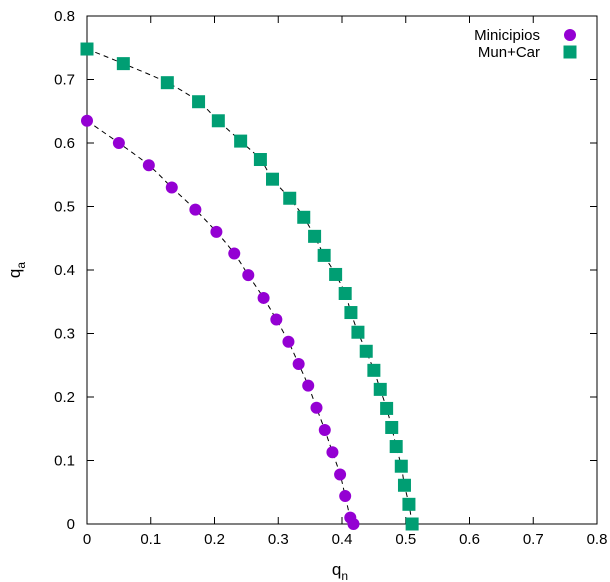 The height and width of the screenshot is (582, 610). What do you see at coordinates (71, 524) in the screenshot?
I see `y-tick-label: 0` at bounding box center [71, 524].